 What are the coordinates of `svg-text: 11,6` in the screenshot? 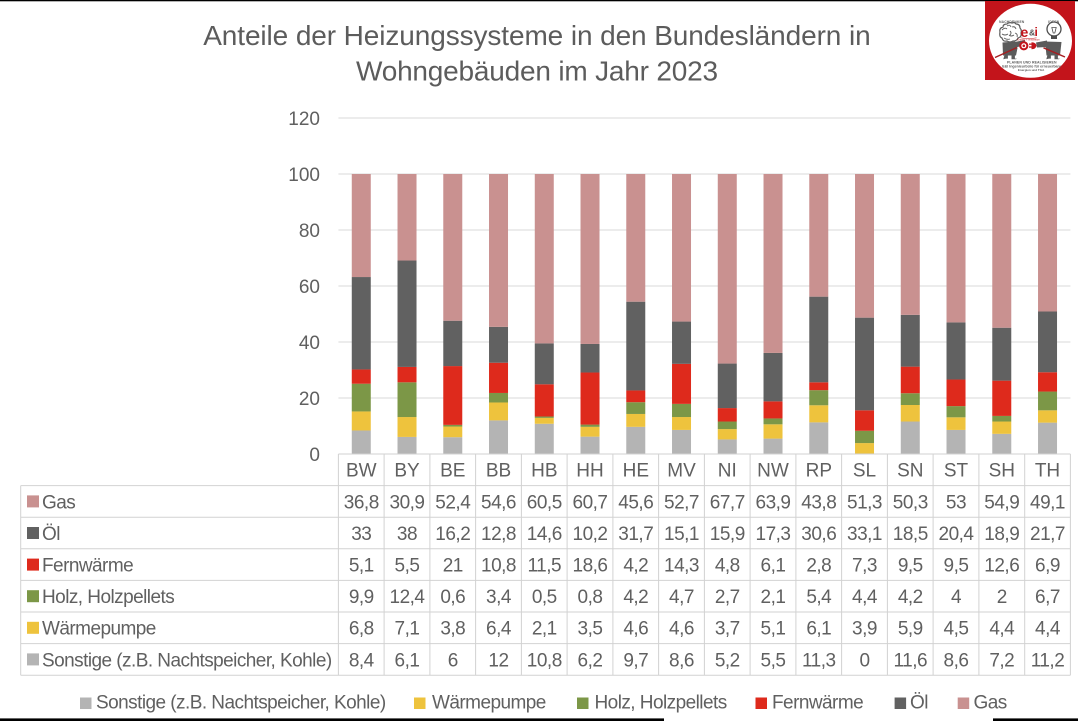 It's located at (911, 660).